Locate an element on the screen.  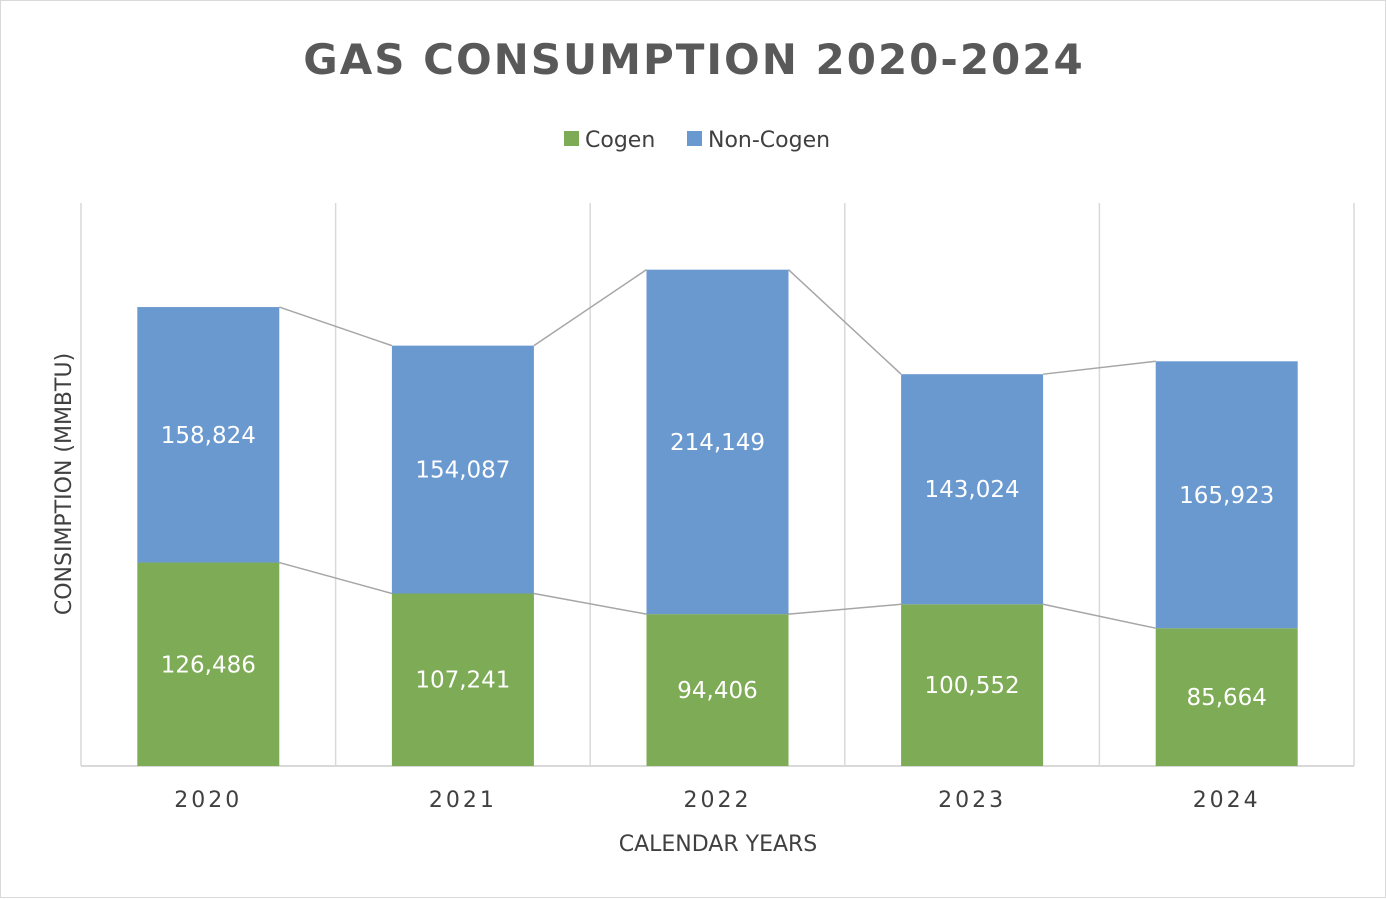
x-tick-2022: 2022 is located at coordinates (718, 800).